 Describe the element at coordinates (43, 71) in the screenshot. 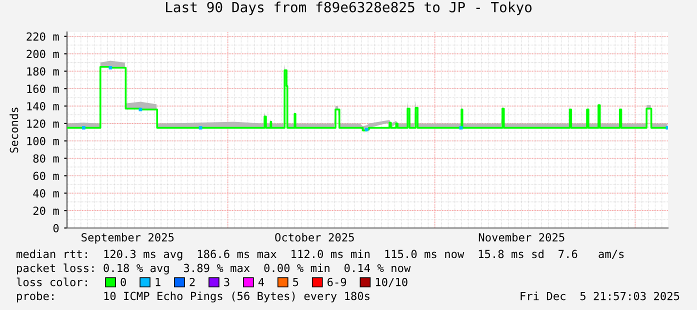

I see `y-tick-label: 180 m` at that location.